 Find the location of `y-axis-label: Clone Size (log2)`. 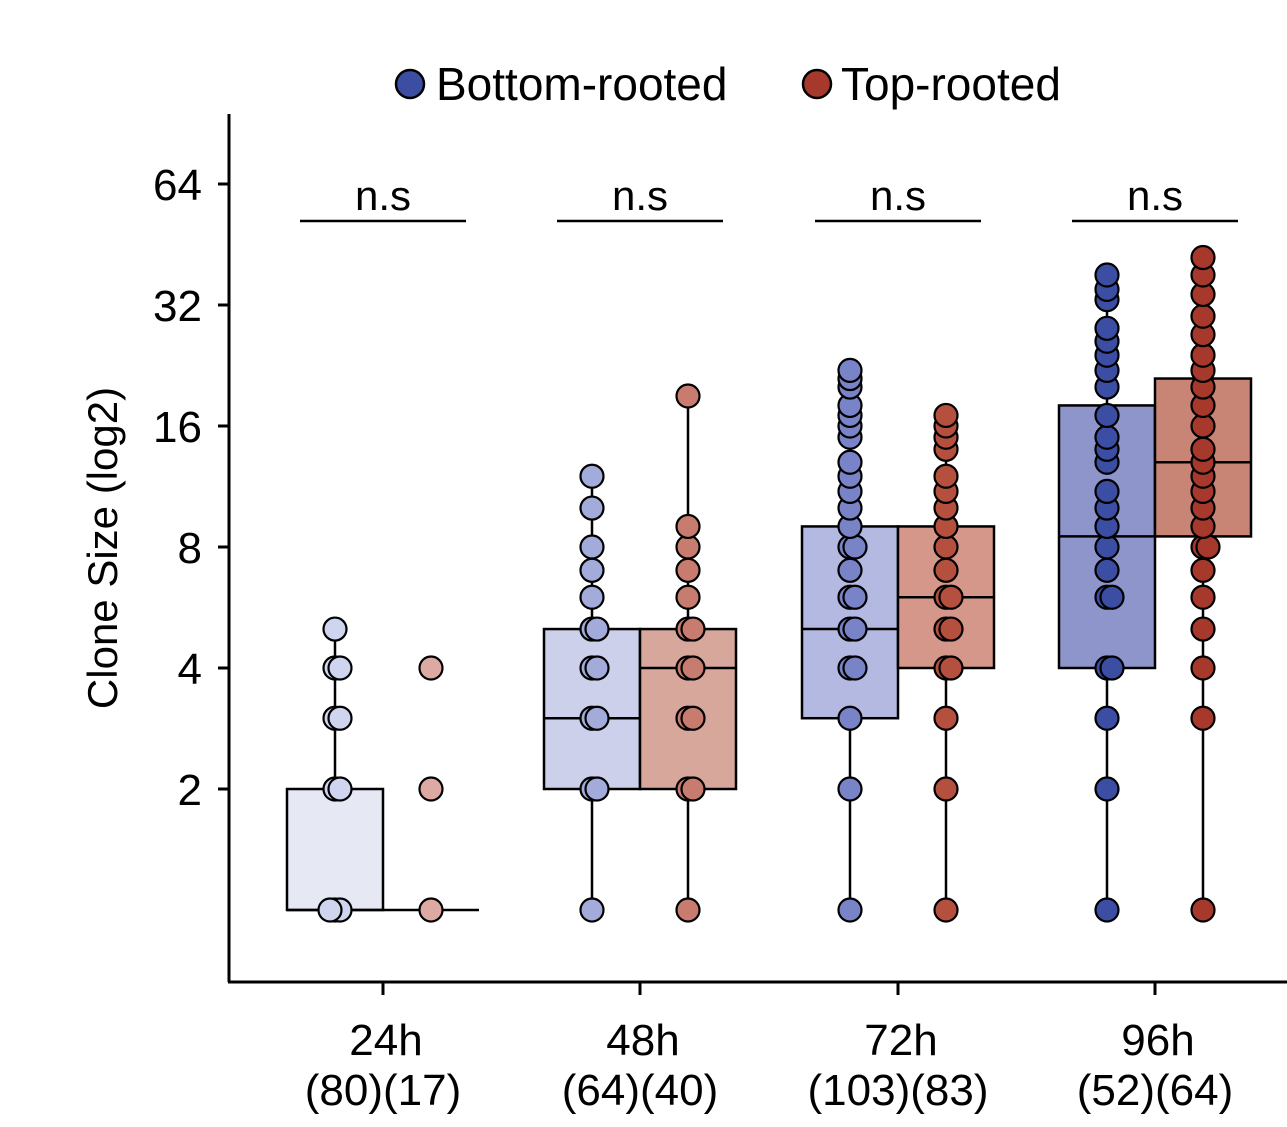

y-axis-label: Clone Size (log2) is located at coordinates (102, 548).